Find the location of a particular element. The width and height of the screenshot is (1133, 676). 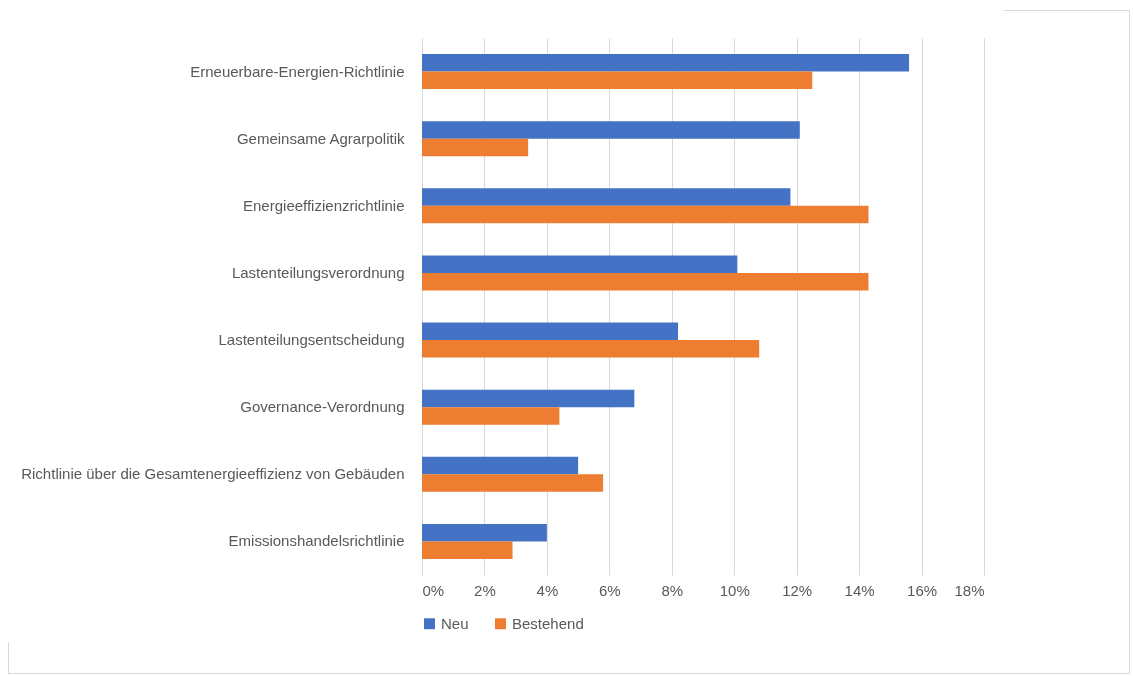

x-tick-label: 4% is located at coordinates (547, 590).